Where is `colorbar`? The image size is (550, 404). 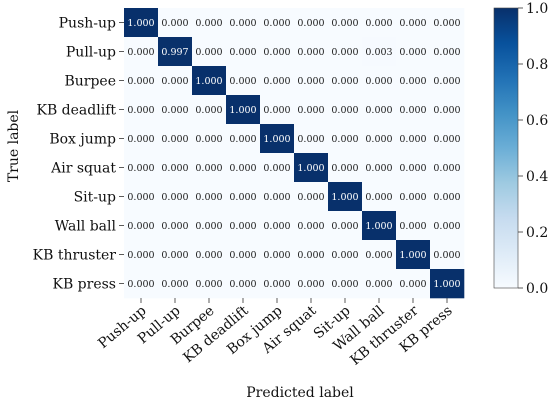 colorbar is located at coordinates (506, 148).